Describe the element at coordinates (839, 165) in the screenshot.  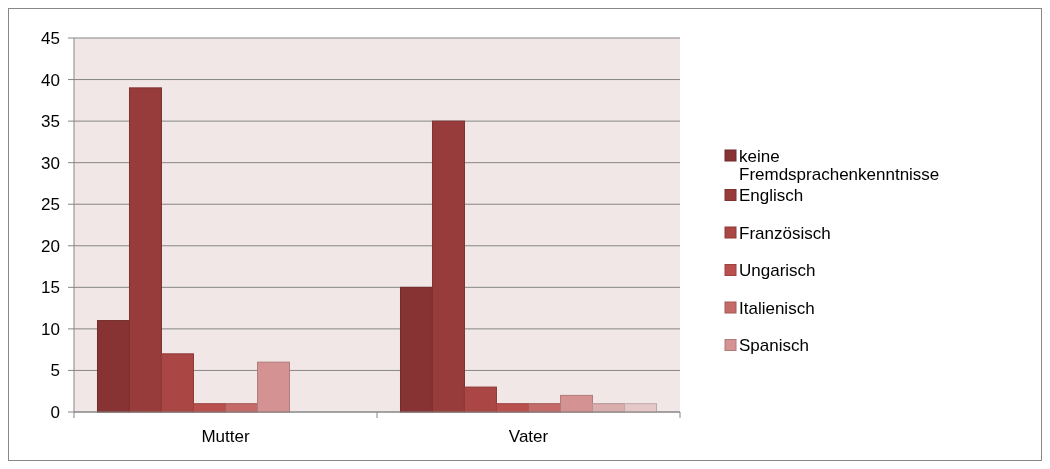
I see `legend-label: keine Fremdsprachenkenntnisse` at that location.